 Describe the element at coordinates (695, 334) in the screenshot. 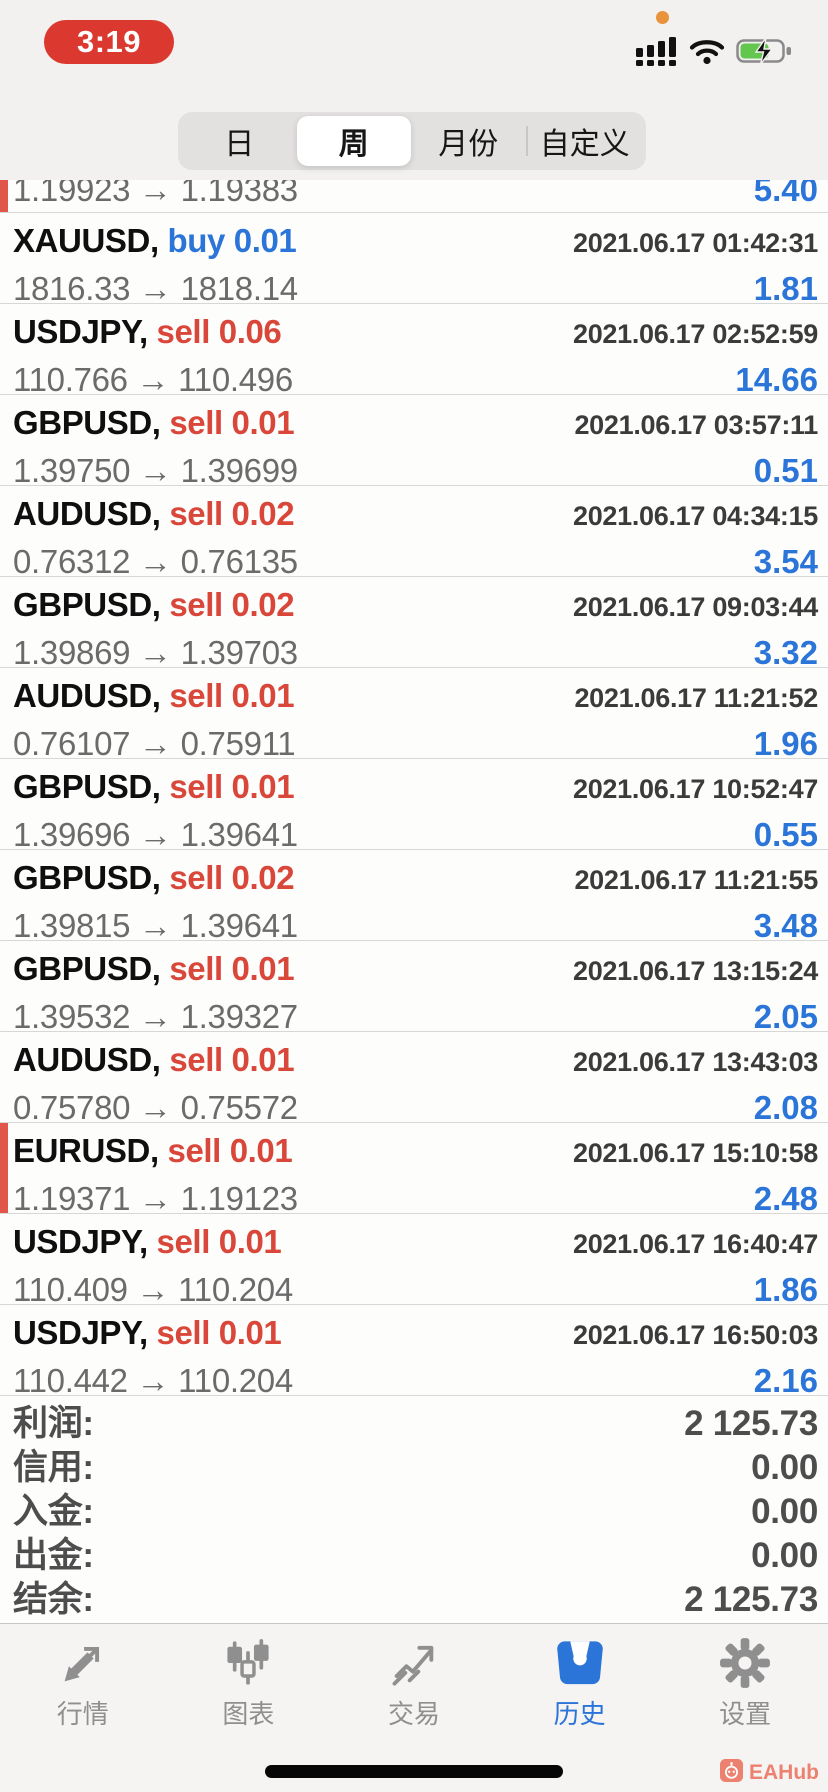

I see `trade-open-time: 2021.06.17 02:52:59` at that location.